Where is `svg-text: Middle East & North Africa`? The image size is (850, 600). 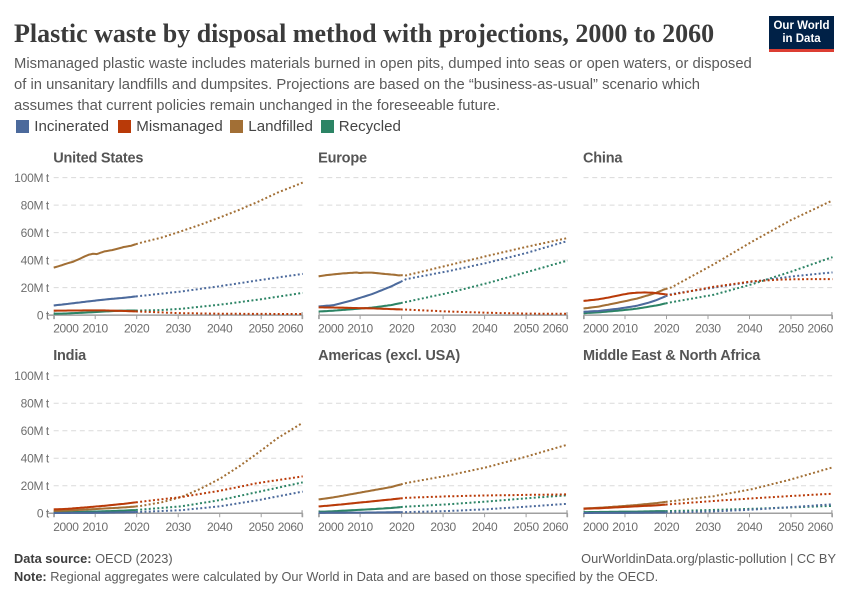 svg-text: Middle East & North Africa is located at coordinates (672, 356).